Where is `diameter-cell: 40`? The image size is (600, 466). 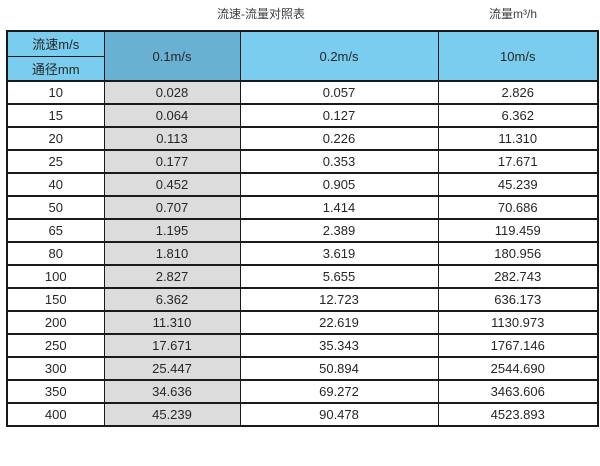
diameter-cell: 40 is located at coordinates (55, 184).